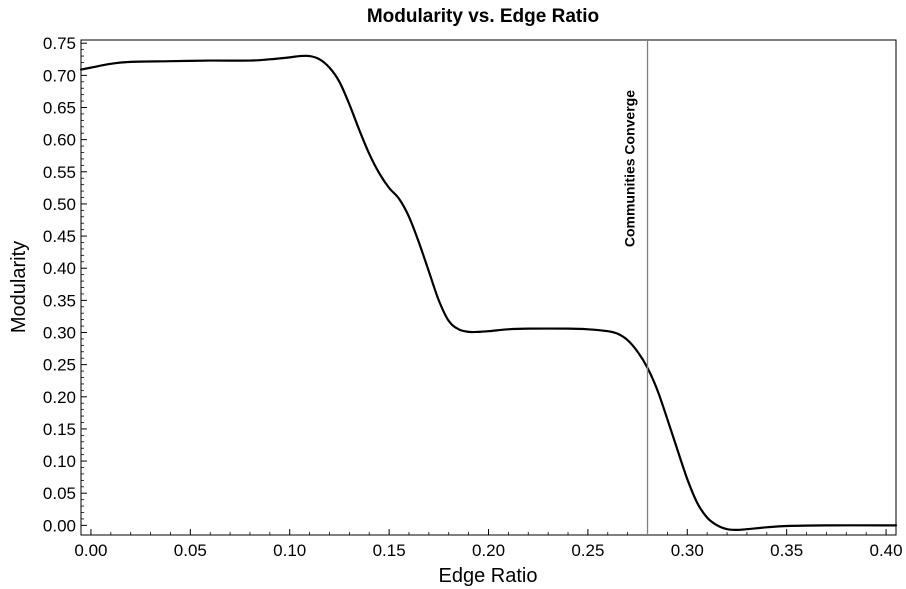 This screenshot has width=906, height=589. What do you see at coordinates (289, 550) in the screenshot?
I see `x-tick-label: 0.10` at bounding box center [289, 550].